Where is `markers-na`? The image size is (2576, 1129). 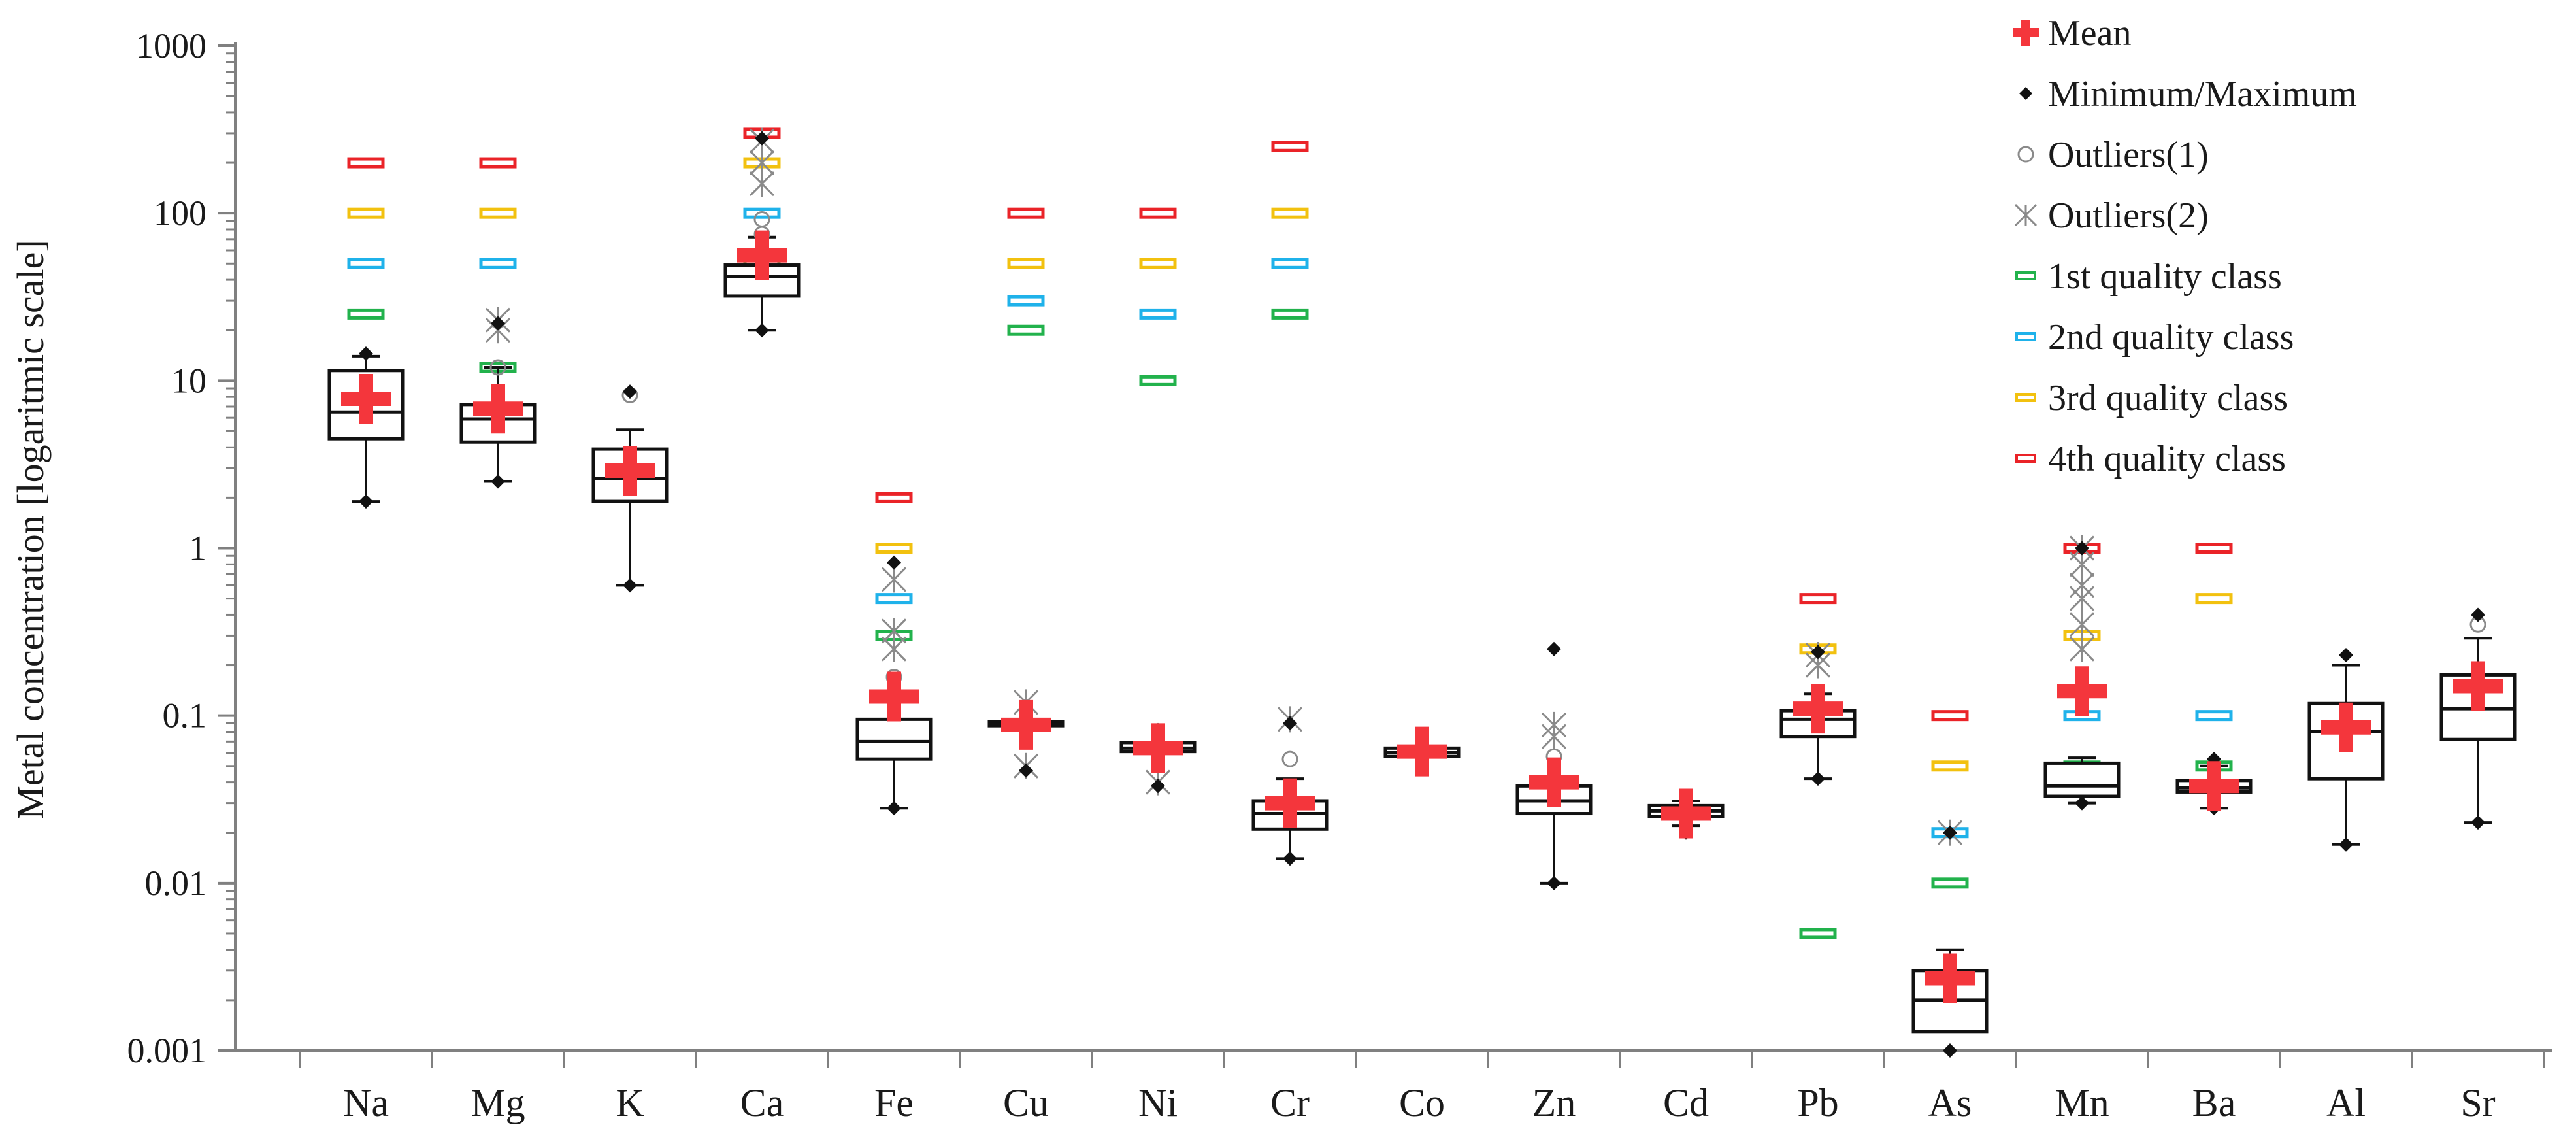 markers-na is located at coordinates (366, 428).